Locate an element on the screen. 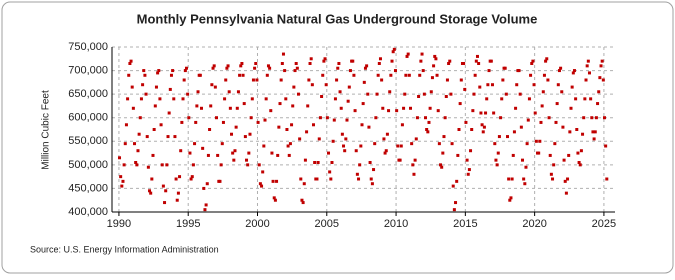 The width and height of the screenshot is (675, 280). x-tick-label: 2000 is located at coordinates (257, 224).